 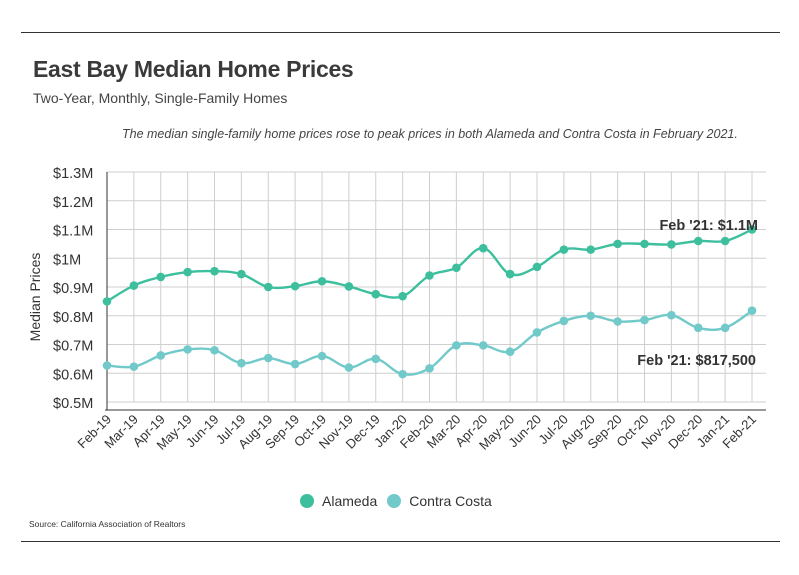 I want to click on legend-label-contra-costa: Contra Costa, so click(x=450, y=501).